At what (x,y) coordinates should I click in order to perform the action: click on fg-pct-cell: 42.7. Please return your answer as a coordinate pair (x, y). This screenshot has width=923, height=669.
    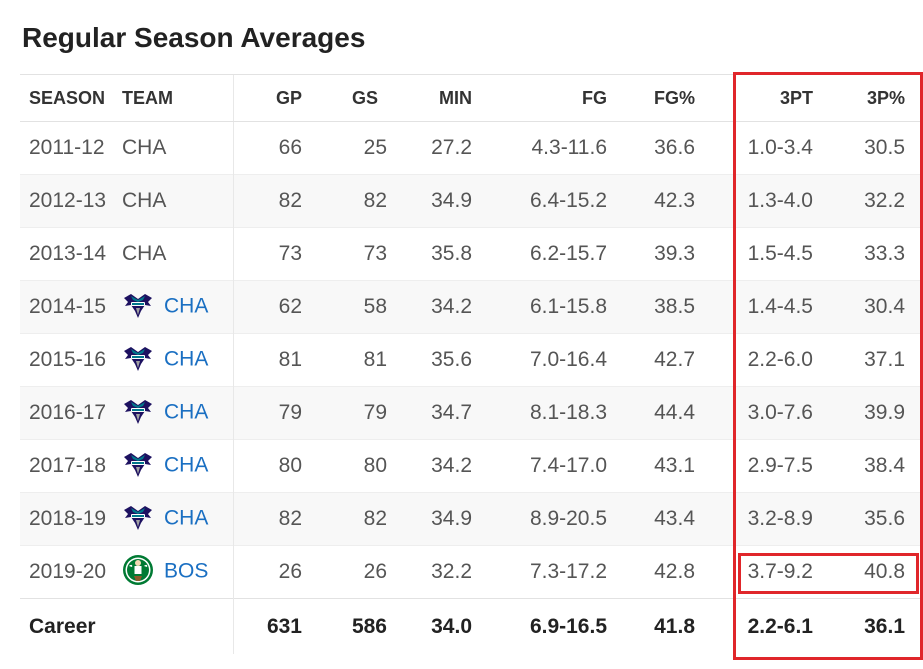
    Looking at the image, I should click on (681, 360).